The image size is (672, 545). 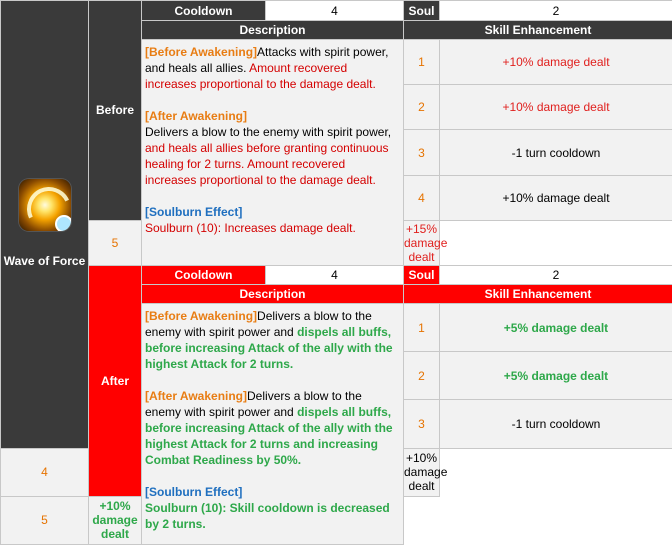 I want to click on enhancement-effect: +15% damage dealt, so click(x=425, y=242).